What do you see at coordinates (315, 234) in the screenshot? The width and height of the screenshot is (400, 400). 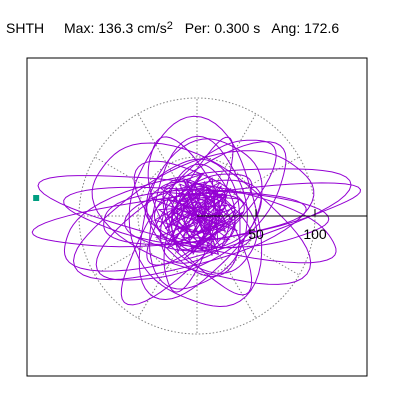 I see `radial-tick-label-100: 100` at bounding box center [315, 234].